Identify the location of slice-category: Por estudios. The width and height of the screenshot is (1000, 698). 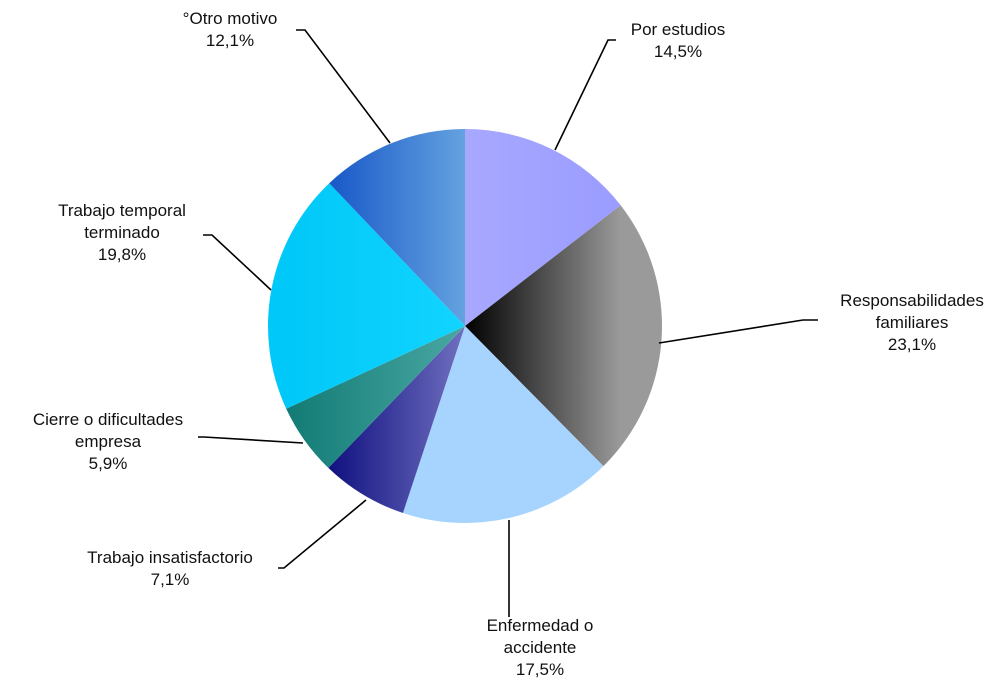
(678, 29).